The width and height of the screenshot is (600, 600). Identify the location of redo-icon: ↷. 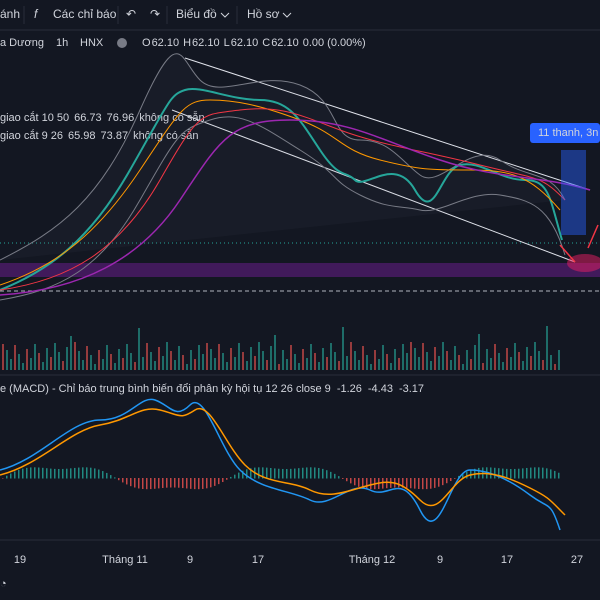
(155, 14).